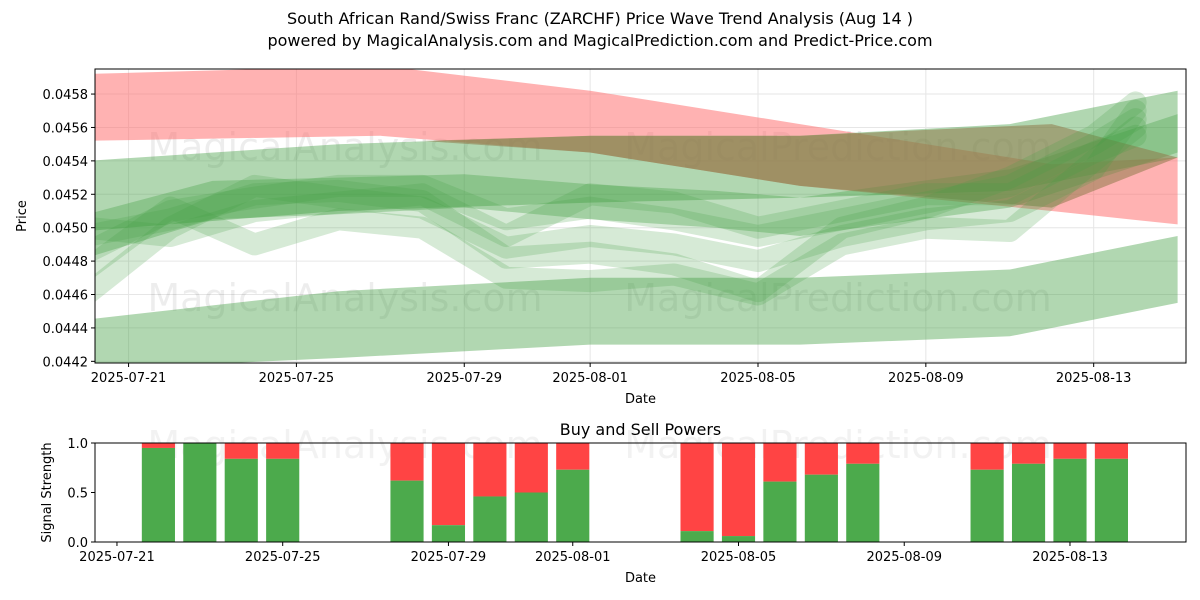 The height and width of the screenshot is (600, 1200). What do you see at coordinates (77, 543) in the screenshot?
I see `y-tick-label: 0.0` at bounding box center [77, 543].